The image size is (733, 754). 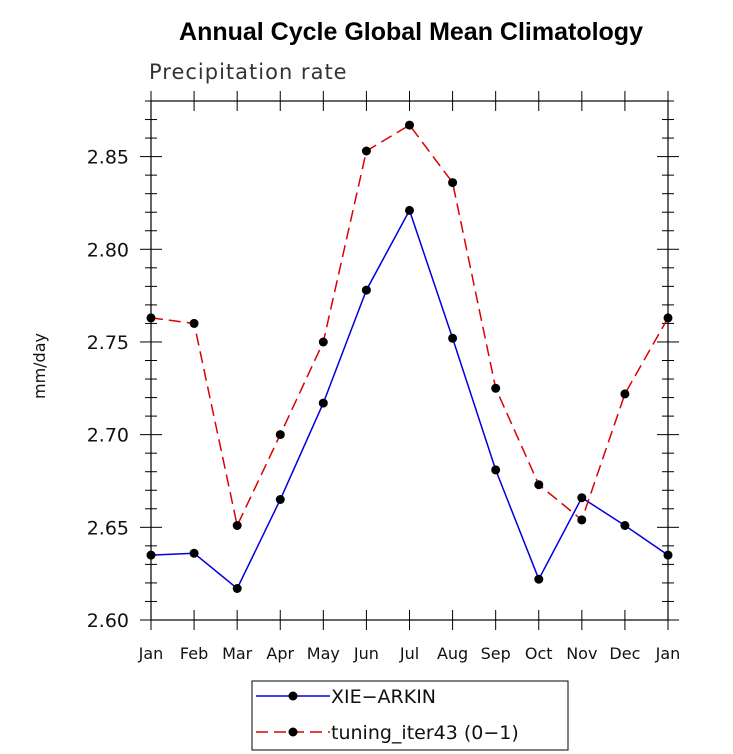 I want to click on x-tick-label: Dec, so click(x=624, y=653).